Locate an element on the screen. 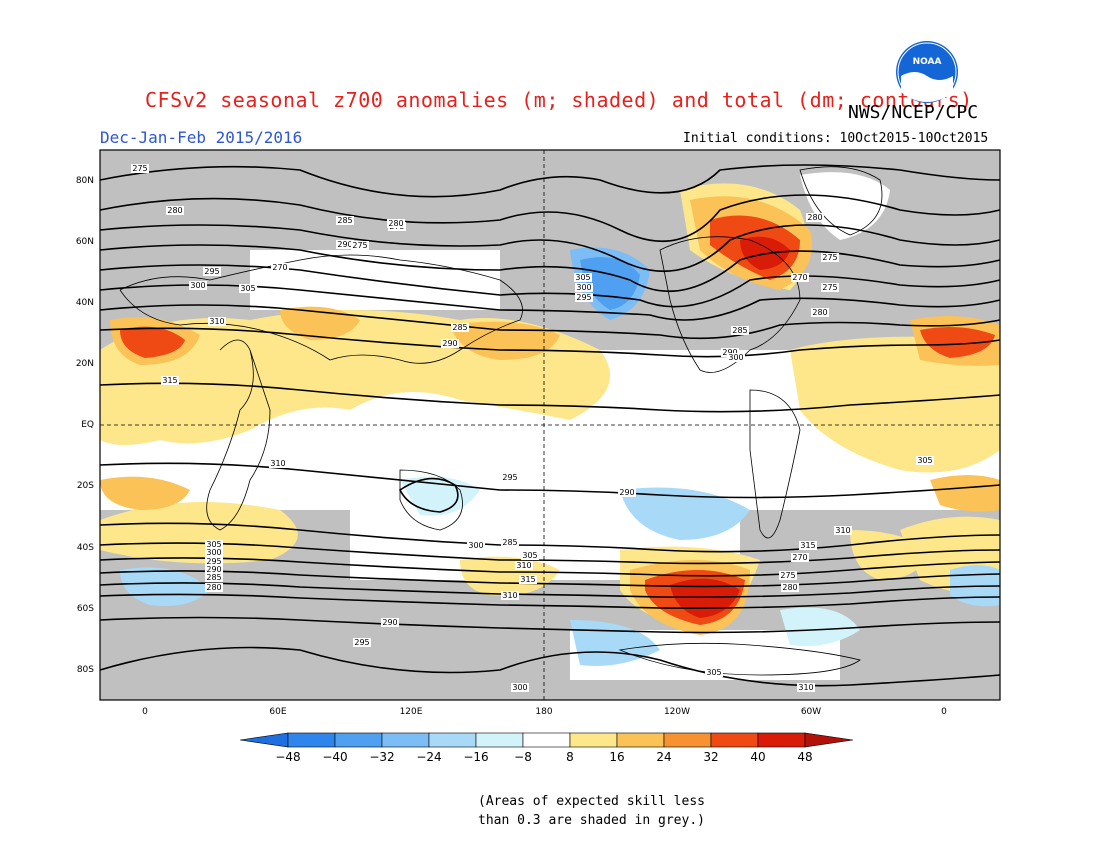 The image size is (1100, 850). lat-tick-label: 80S is located at coordinates (85, 670).